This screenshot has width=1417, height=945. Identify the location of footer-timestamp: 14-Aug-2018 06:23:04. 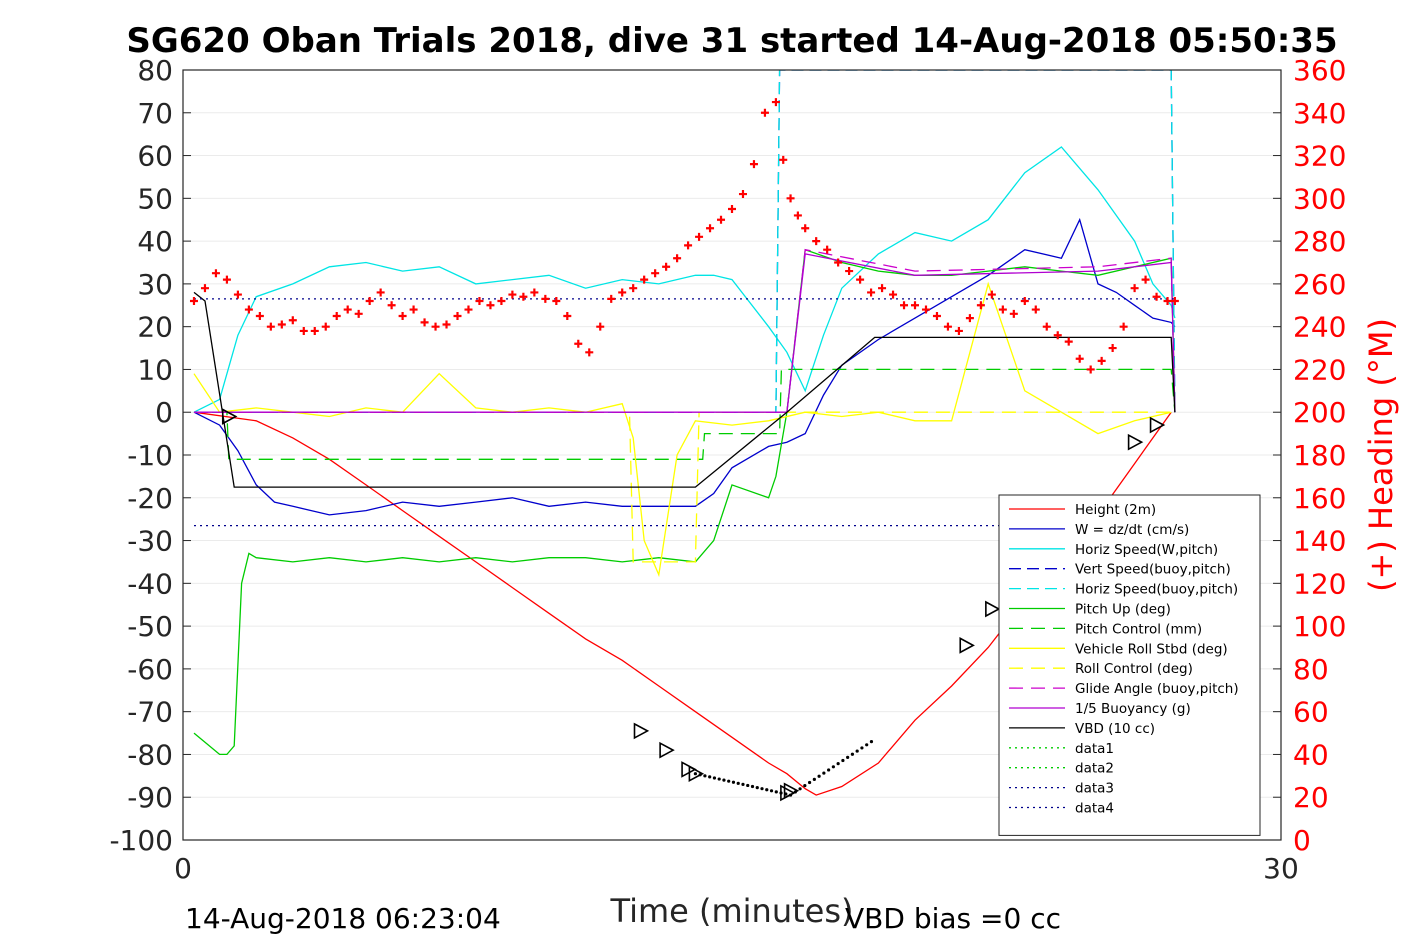
(343, 918).